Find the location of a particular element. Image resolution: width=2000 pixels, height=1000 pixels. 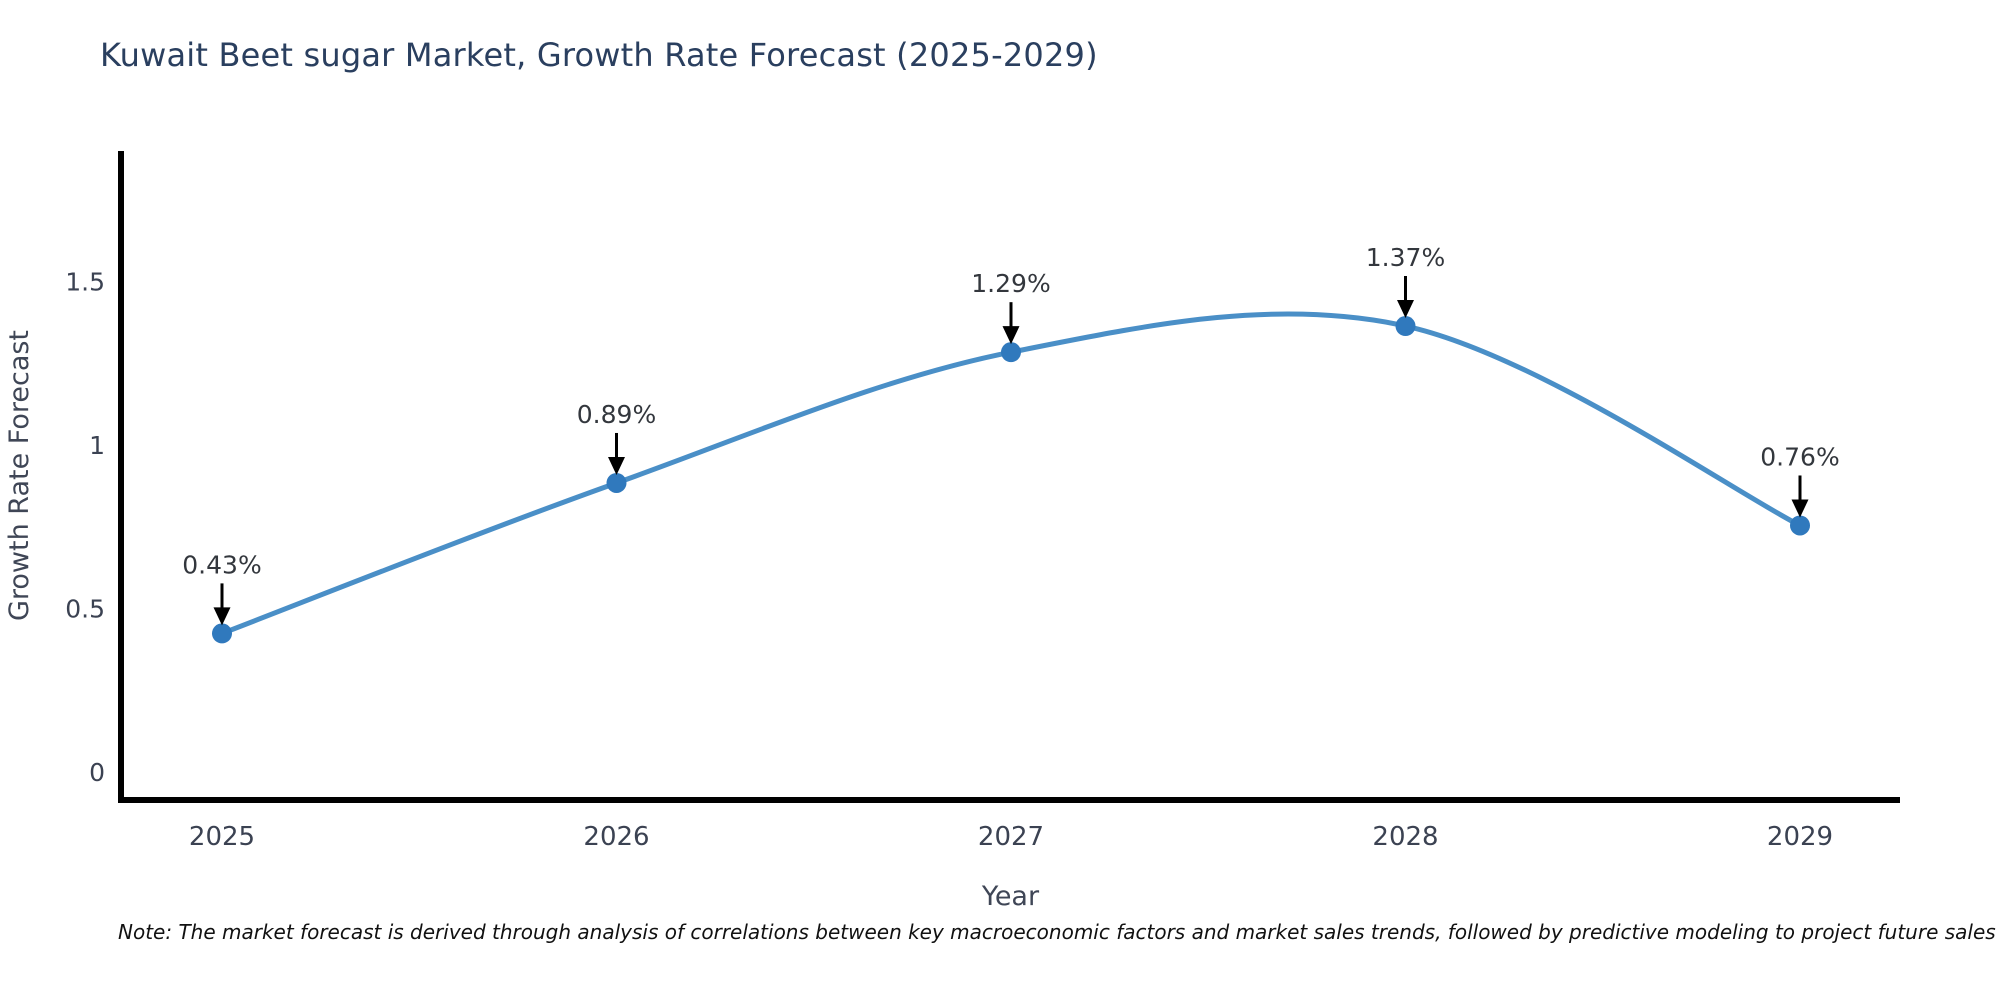

x-tick-label: 2026 is located at coordinates (616, 837).